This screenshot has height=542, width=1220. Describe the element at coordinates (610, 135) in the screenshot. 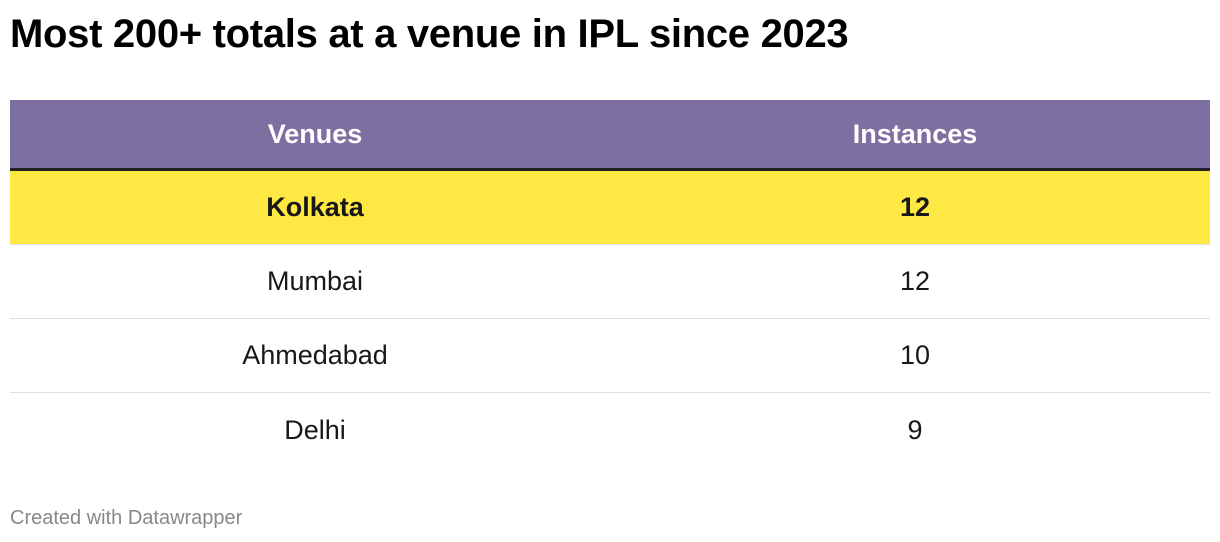

I see `table-header-row: Venues Instances` at that location.